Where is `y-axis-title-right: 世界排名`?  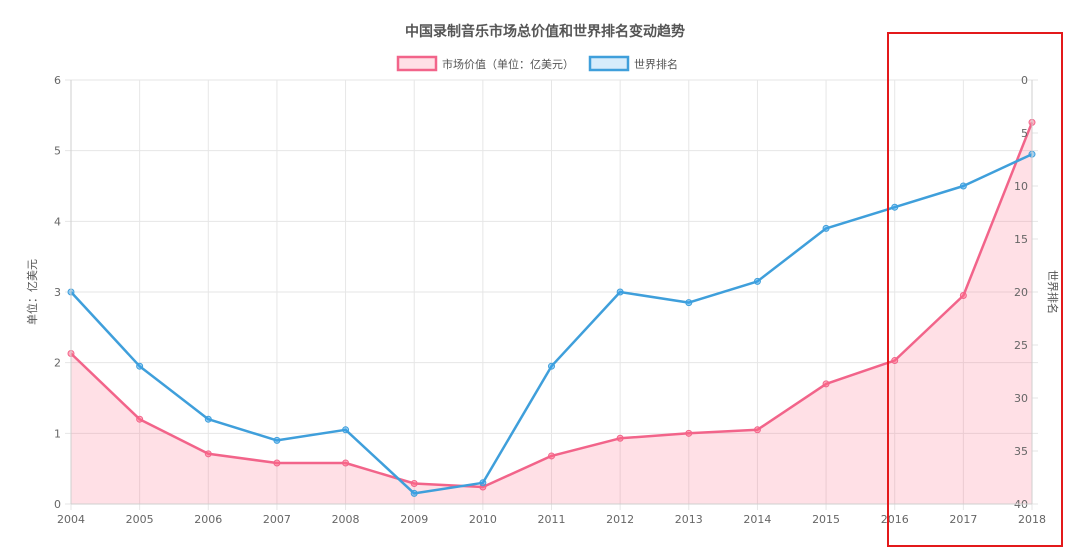
y-axis-title-right: 世界排名 is located at coordinates (1053, 292).